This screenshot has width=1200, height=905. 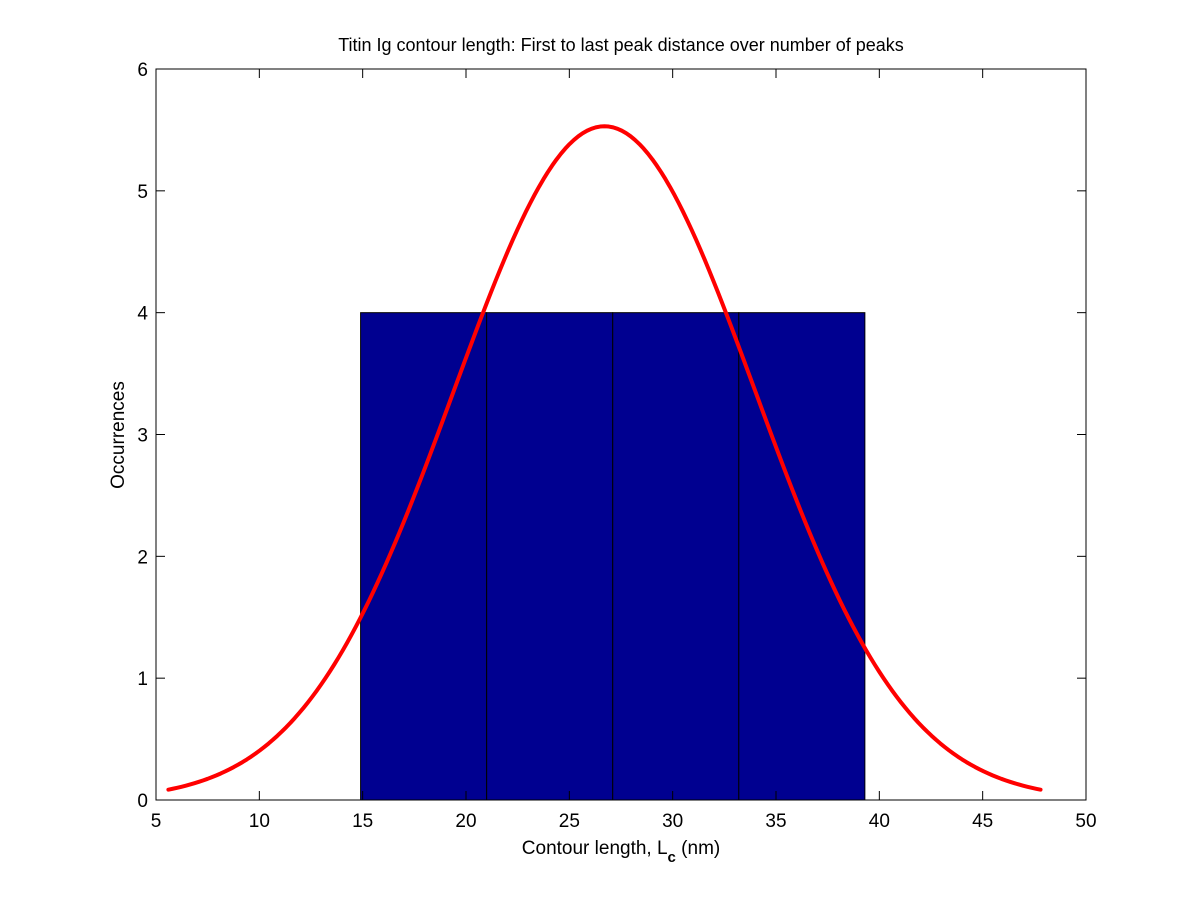 I want to click on y-tick-label: 3, so click(x=142, y=436).